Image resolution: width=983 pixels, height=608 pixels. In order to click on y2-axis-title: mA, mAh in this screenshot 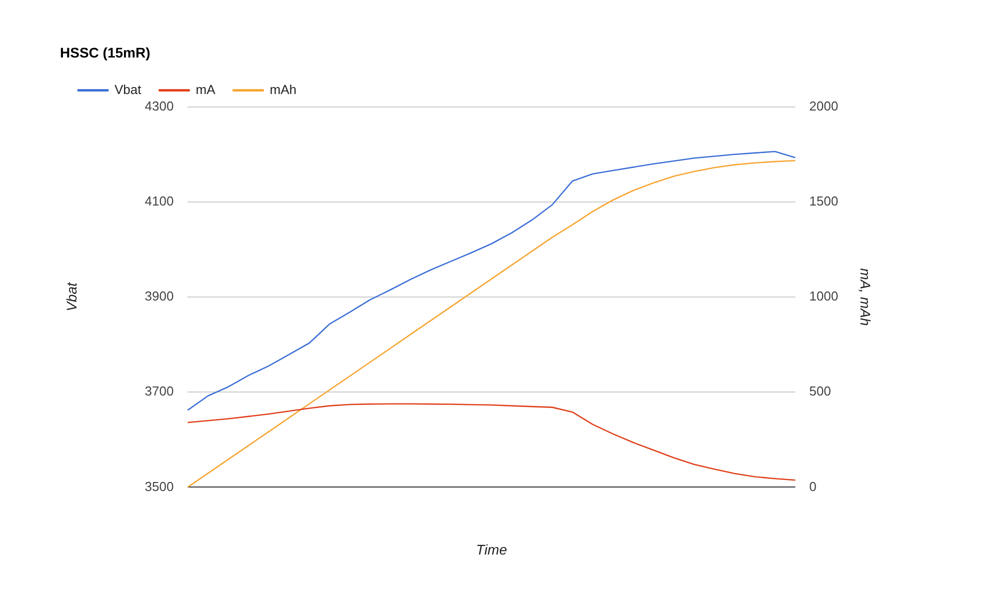, I will do `click(866, 297)`.